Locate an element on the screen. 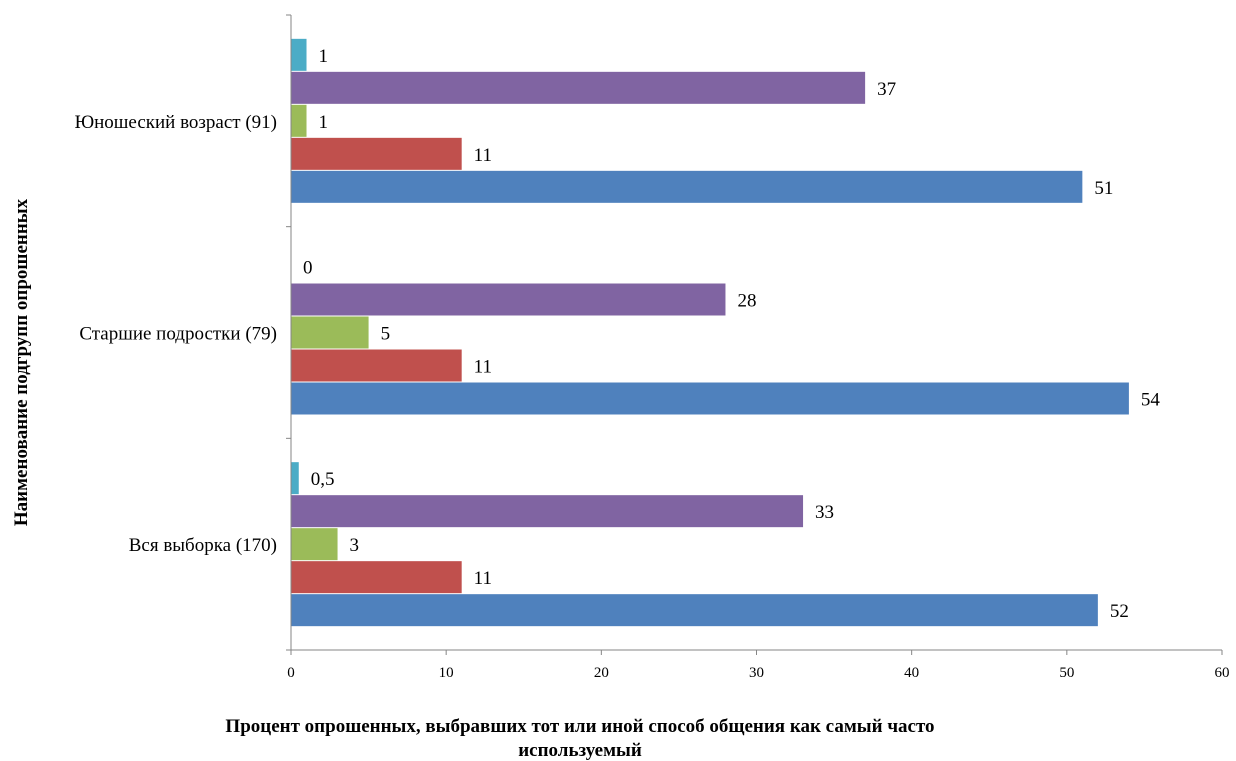 The width and height of the screenshot is (1236, 761). x-tick-label: 40 is located at coordinates (911, 673).